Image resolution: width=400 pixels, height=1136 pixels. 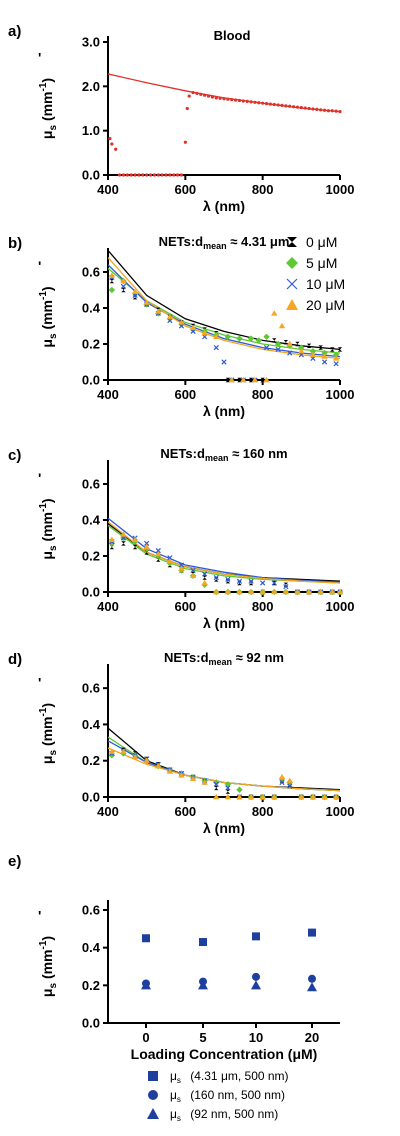 What do you see at coordinates (173, 1076) in the screenshot?
I see `legend-mu: μ` at bounding box center [173, 1076].